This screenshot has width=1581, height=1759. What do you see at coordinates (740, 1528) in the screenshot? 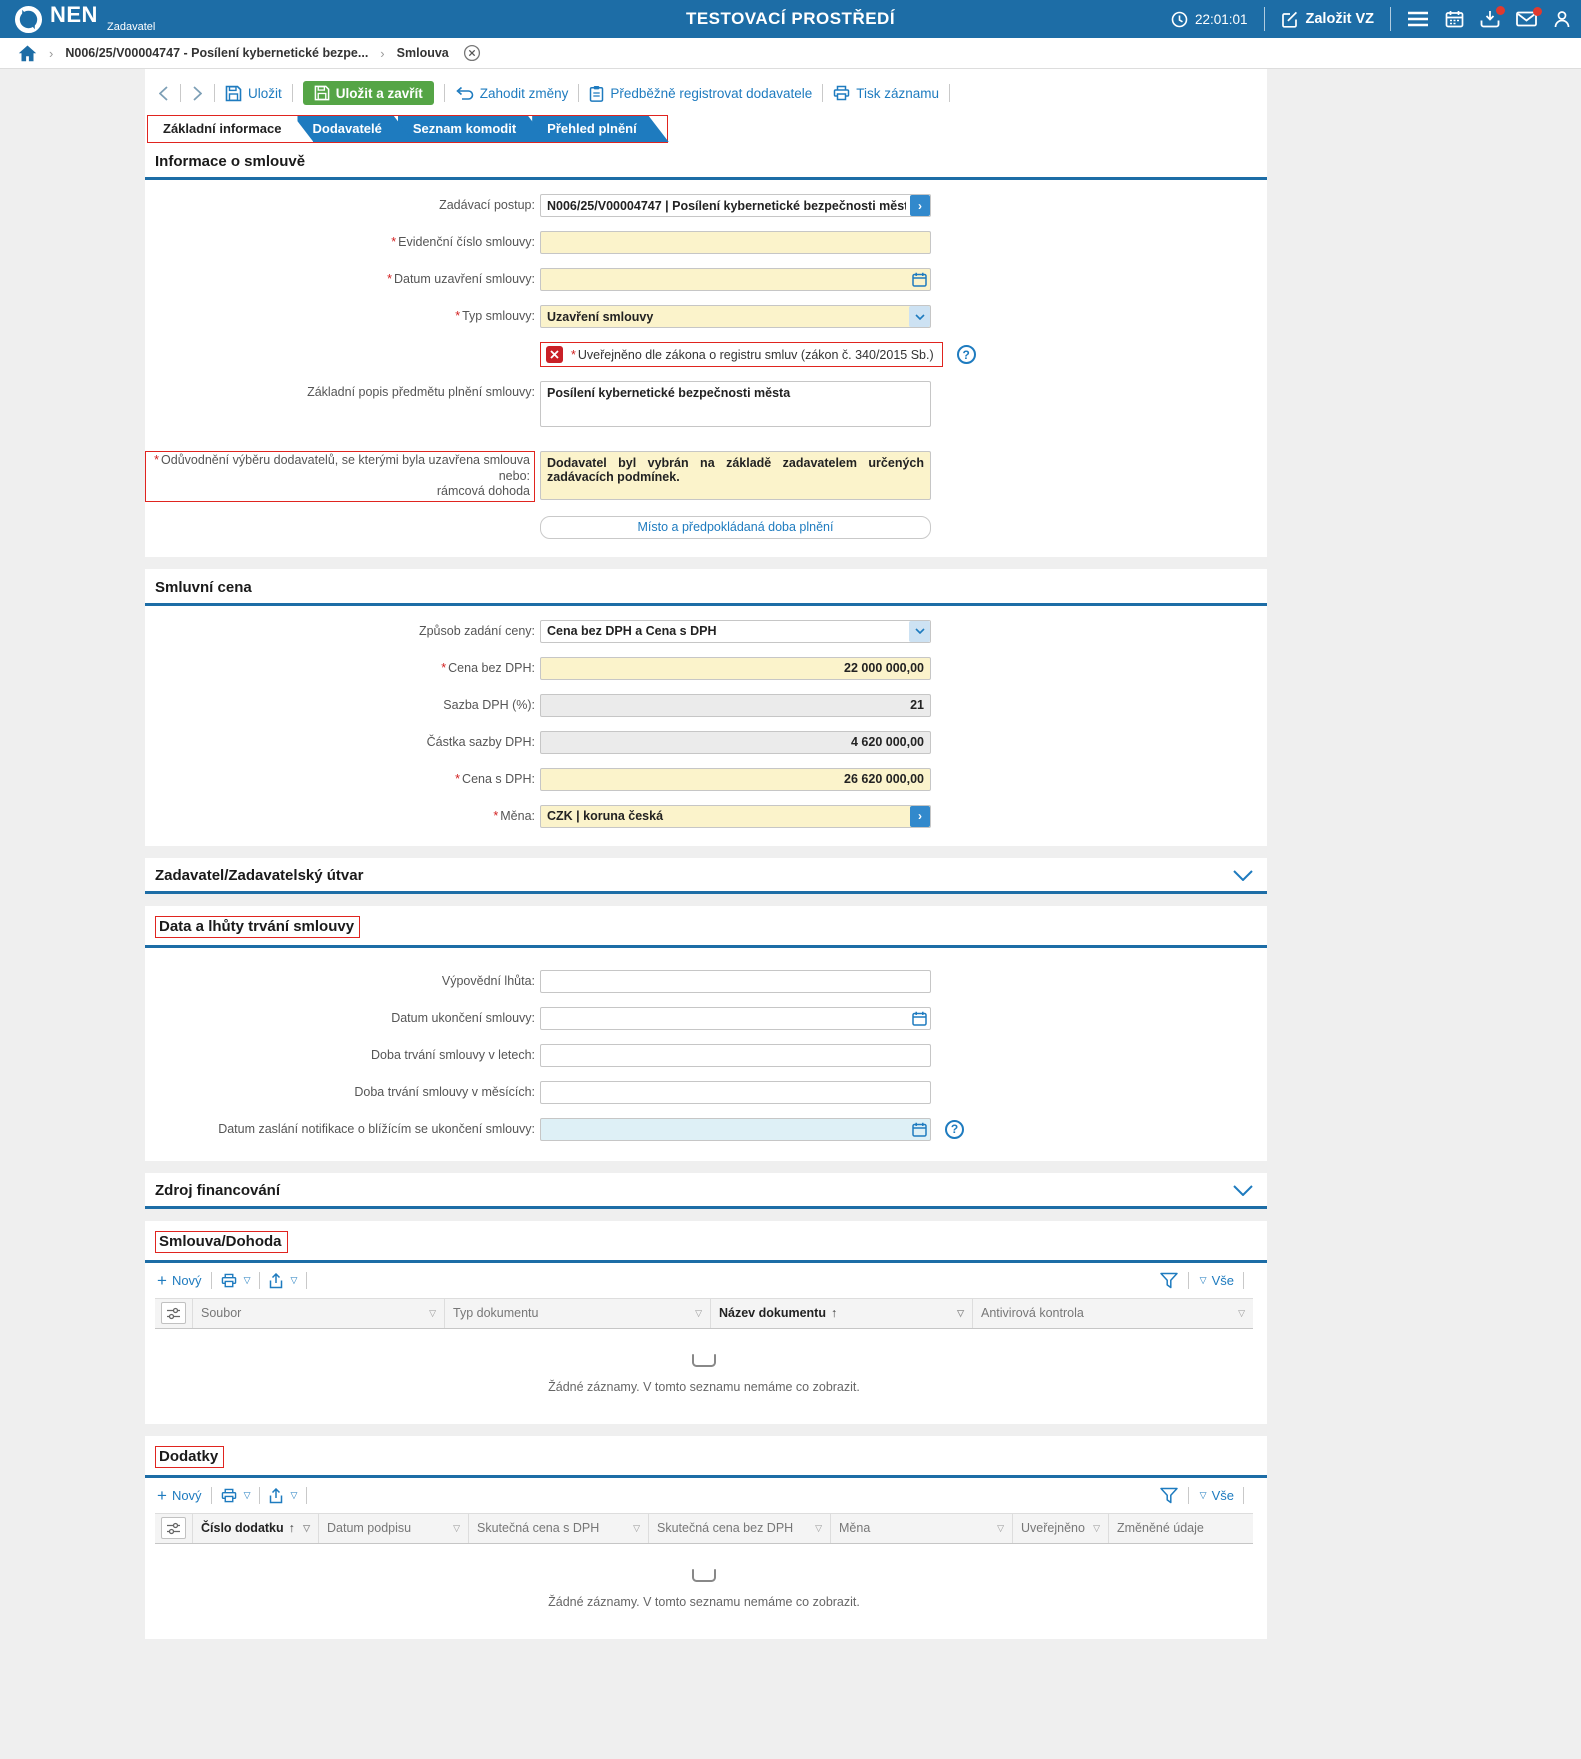
I see `column-header-skutecna-cena-bez-dph: Skutečná cena bez DPH ▽` at bounding box center [740, 1528].